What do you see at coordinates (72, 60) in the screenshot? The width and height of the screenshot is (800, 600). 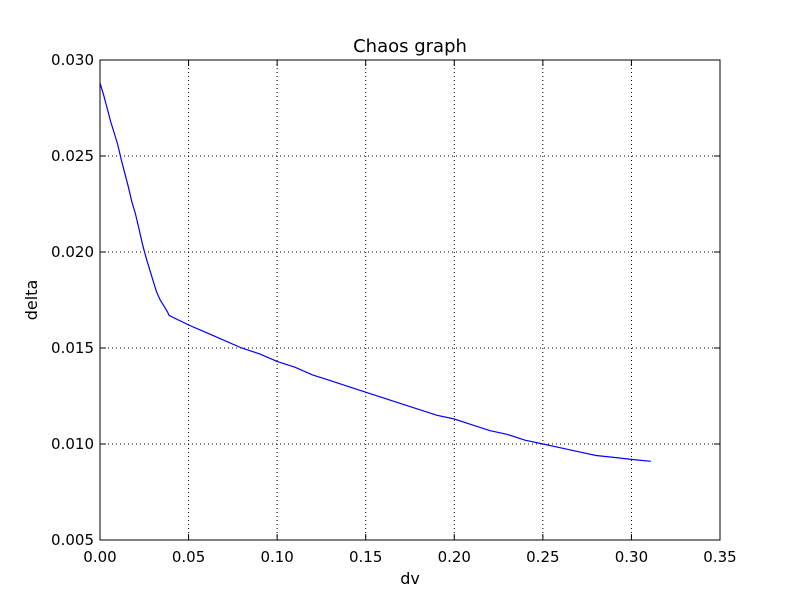 I see `y-tick-label: 0.030` at bounding box center [72, 60].